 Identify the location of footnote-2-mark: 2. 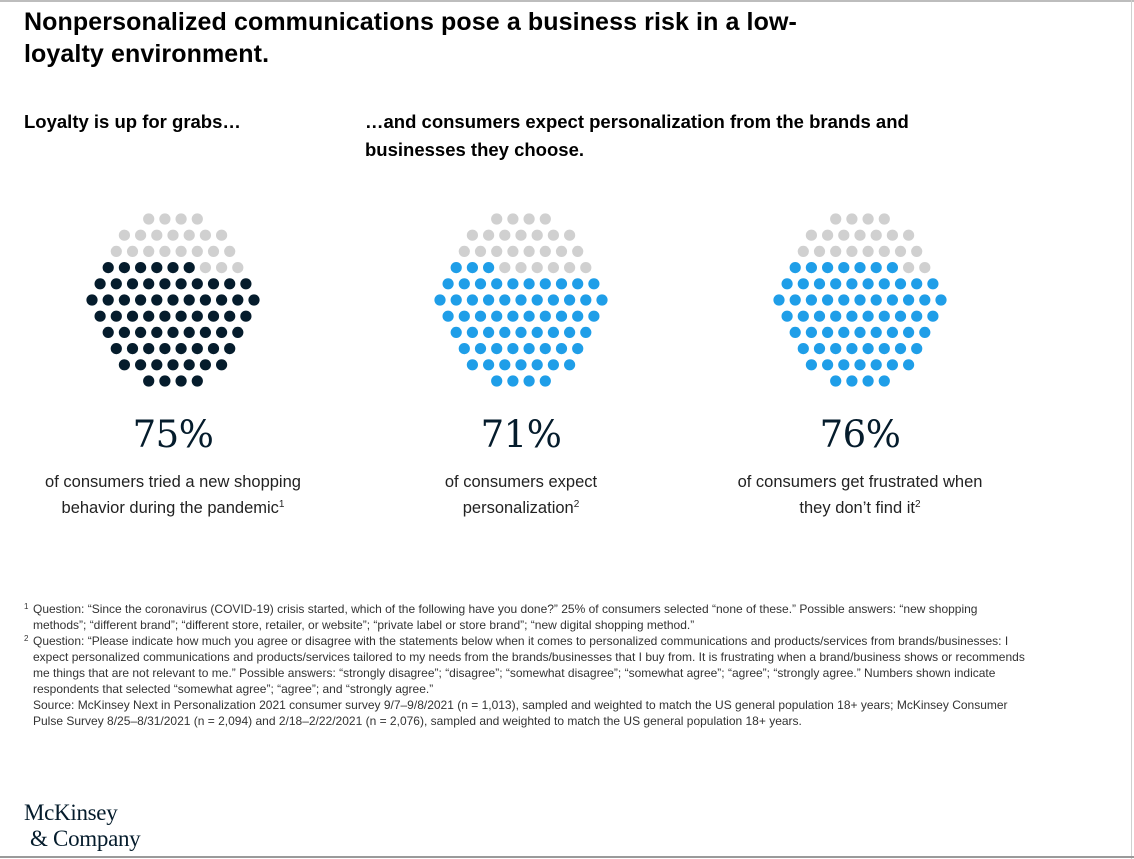
(26, 638).